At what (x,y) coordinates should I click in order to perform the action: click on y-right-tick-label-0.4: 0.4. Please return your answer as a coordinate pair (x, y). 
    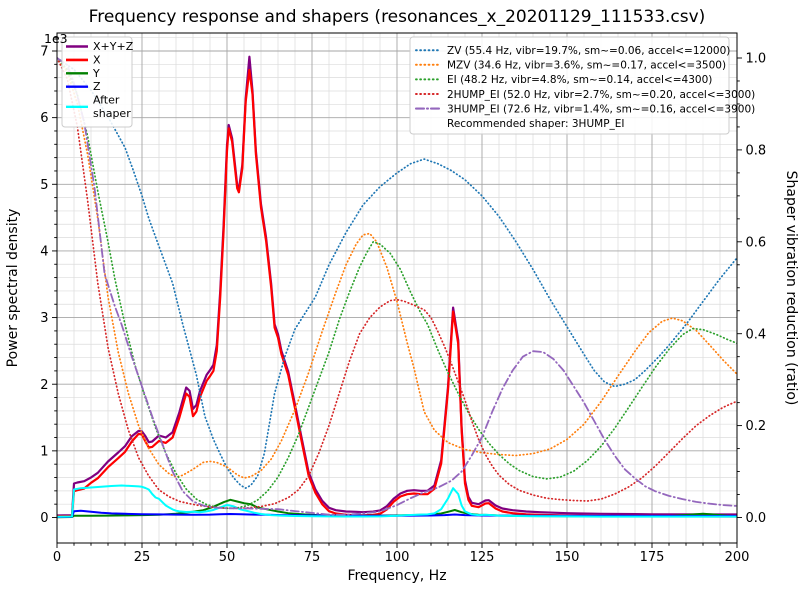
    Looking at the image, I should click on (756, 334).